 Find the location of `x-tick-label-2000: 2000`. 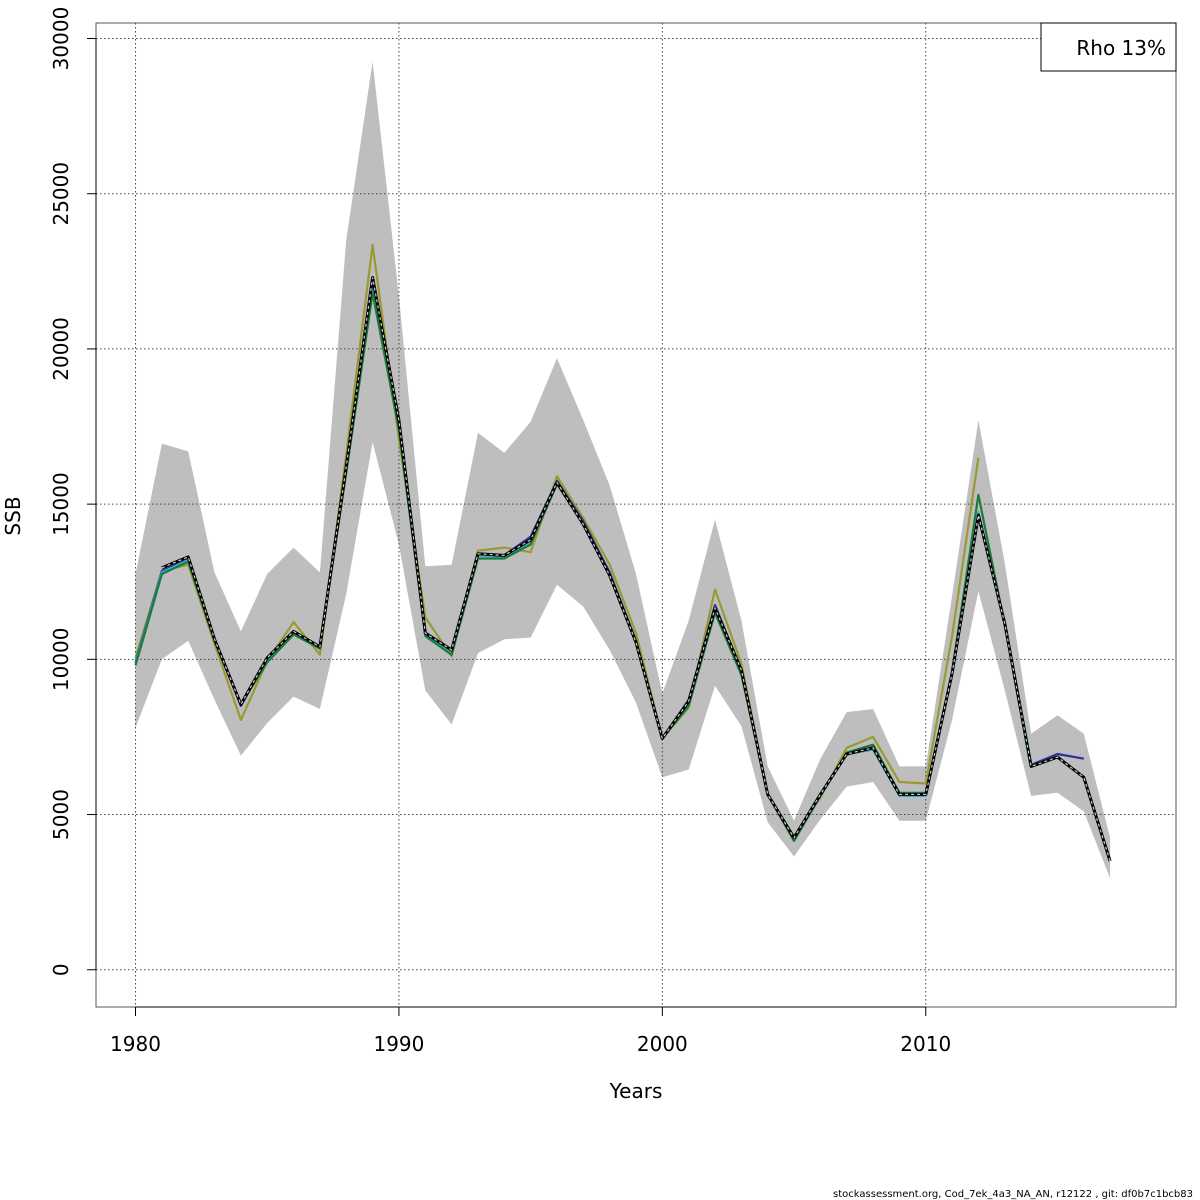

x-tick-label-2000: 2000 is located at coordinates (662, 1044).